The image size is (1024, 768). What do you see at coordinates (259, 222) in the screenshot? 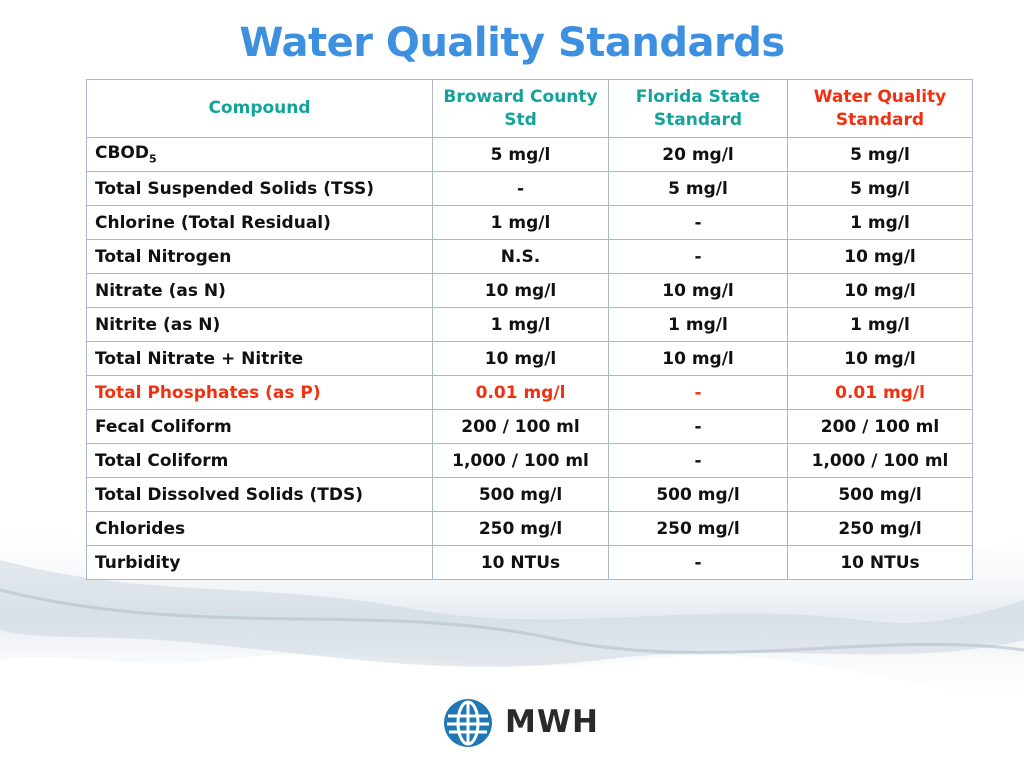
I see `compound-cell: Chlorine (Total Residual)` at bounding box center [259, 222].